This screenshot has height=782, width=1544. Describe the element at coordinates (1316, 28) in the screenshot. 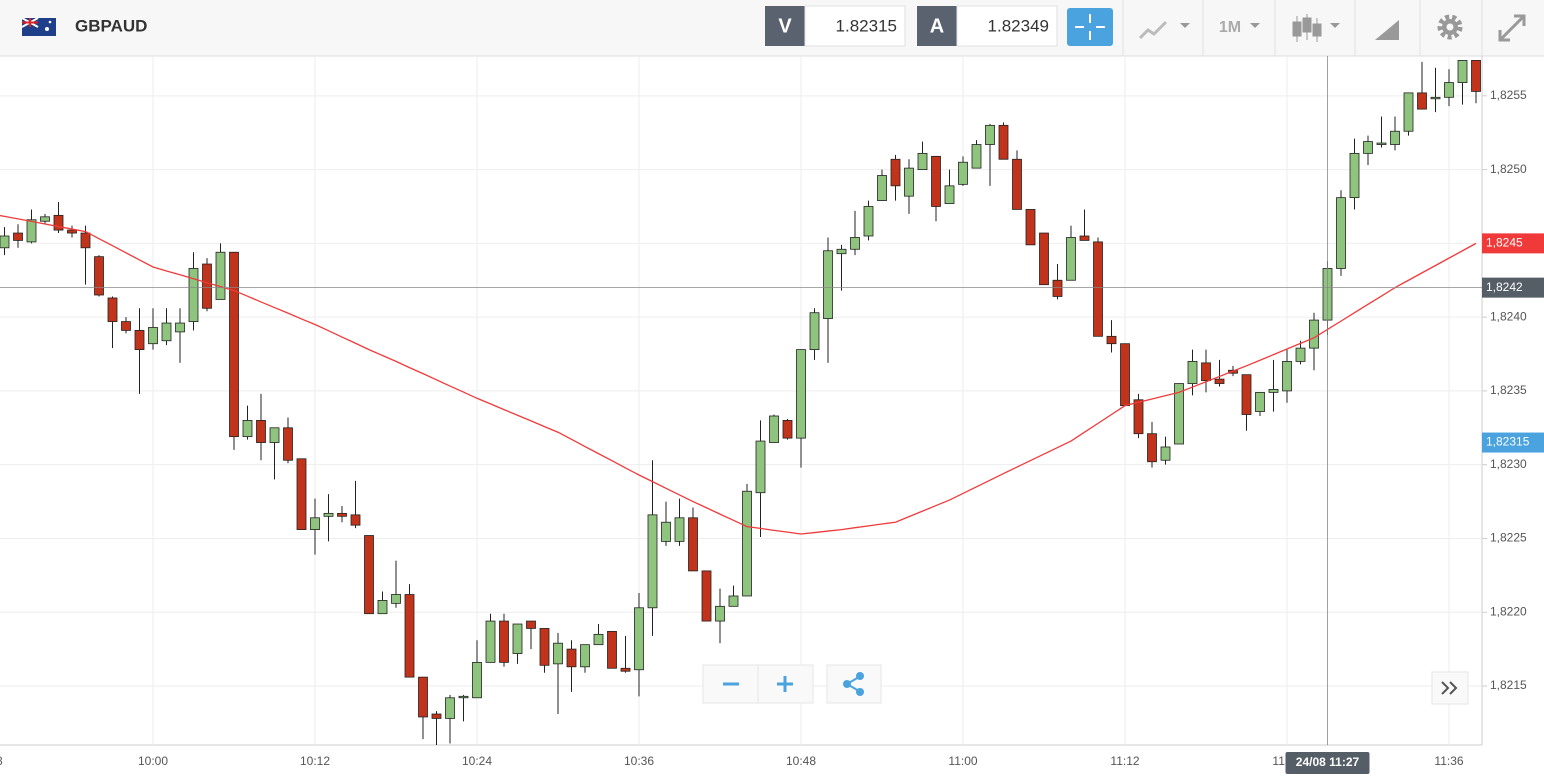

I see `candle-type-button` at that location.